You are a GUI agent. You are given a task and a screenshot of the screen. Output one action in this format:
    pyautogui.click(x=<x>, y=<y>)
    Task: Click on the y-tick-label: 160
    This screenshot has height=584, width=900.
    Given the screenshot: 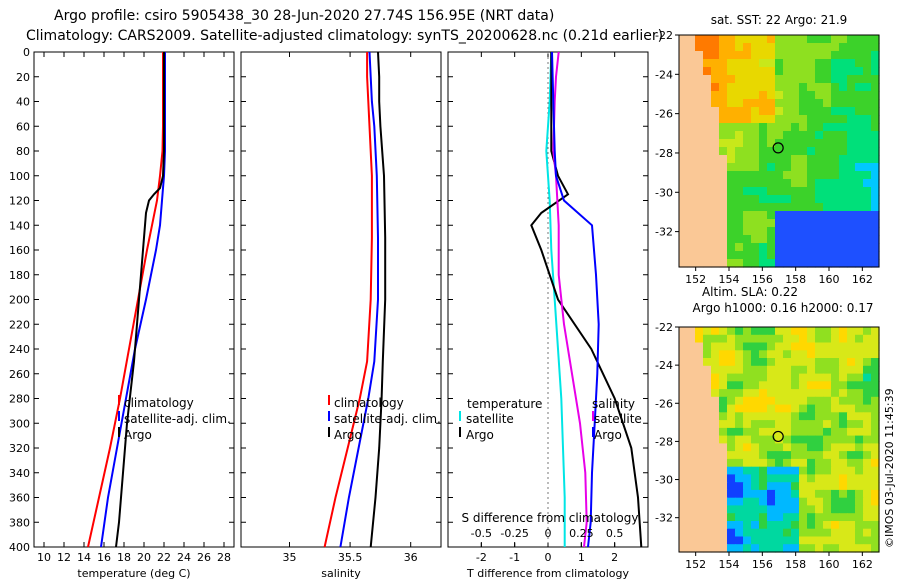 What is the action you would take?
    pyautogui.click(x=19, y=250)
    